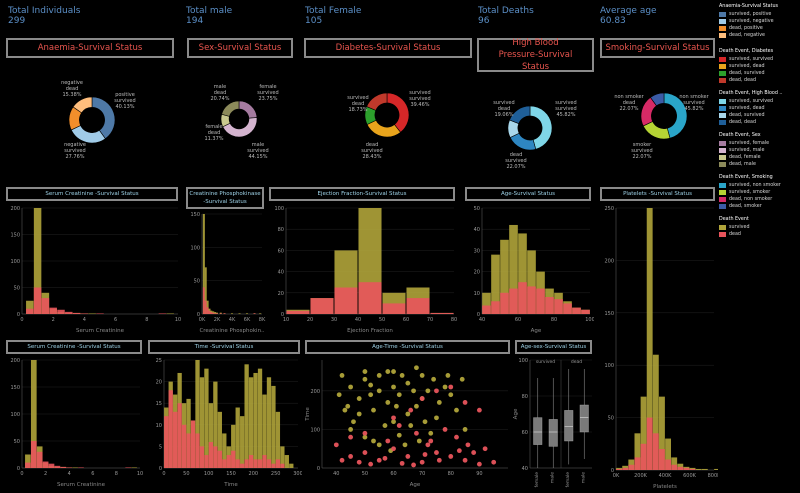 The width and height of the screenshot is (800, 493). What do you see at coordinates (528, 194) in the screenshot?
I see `age-title: Age-Survival Status` at bounding box center [528, 194].